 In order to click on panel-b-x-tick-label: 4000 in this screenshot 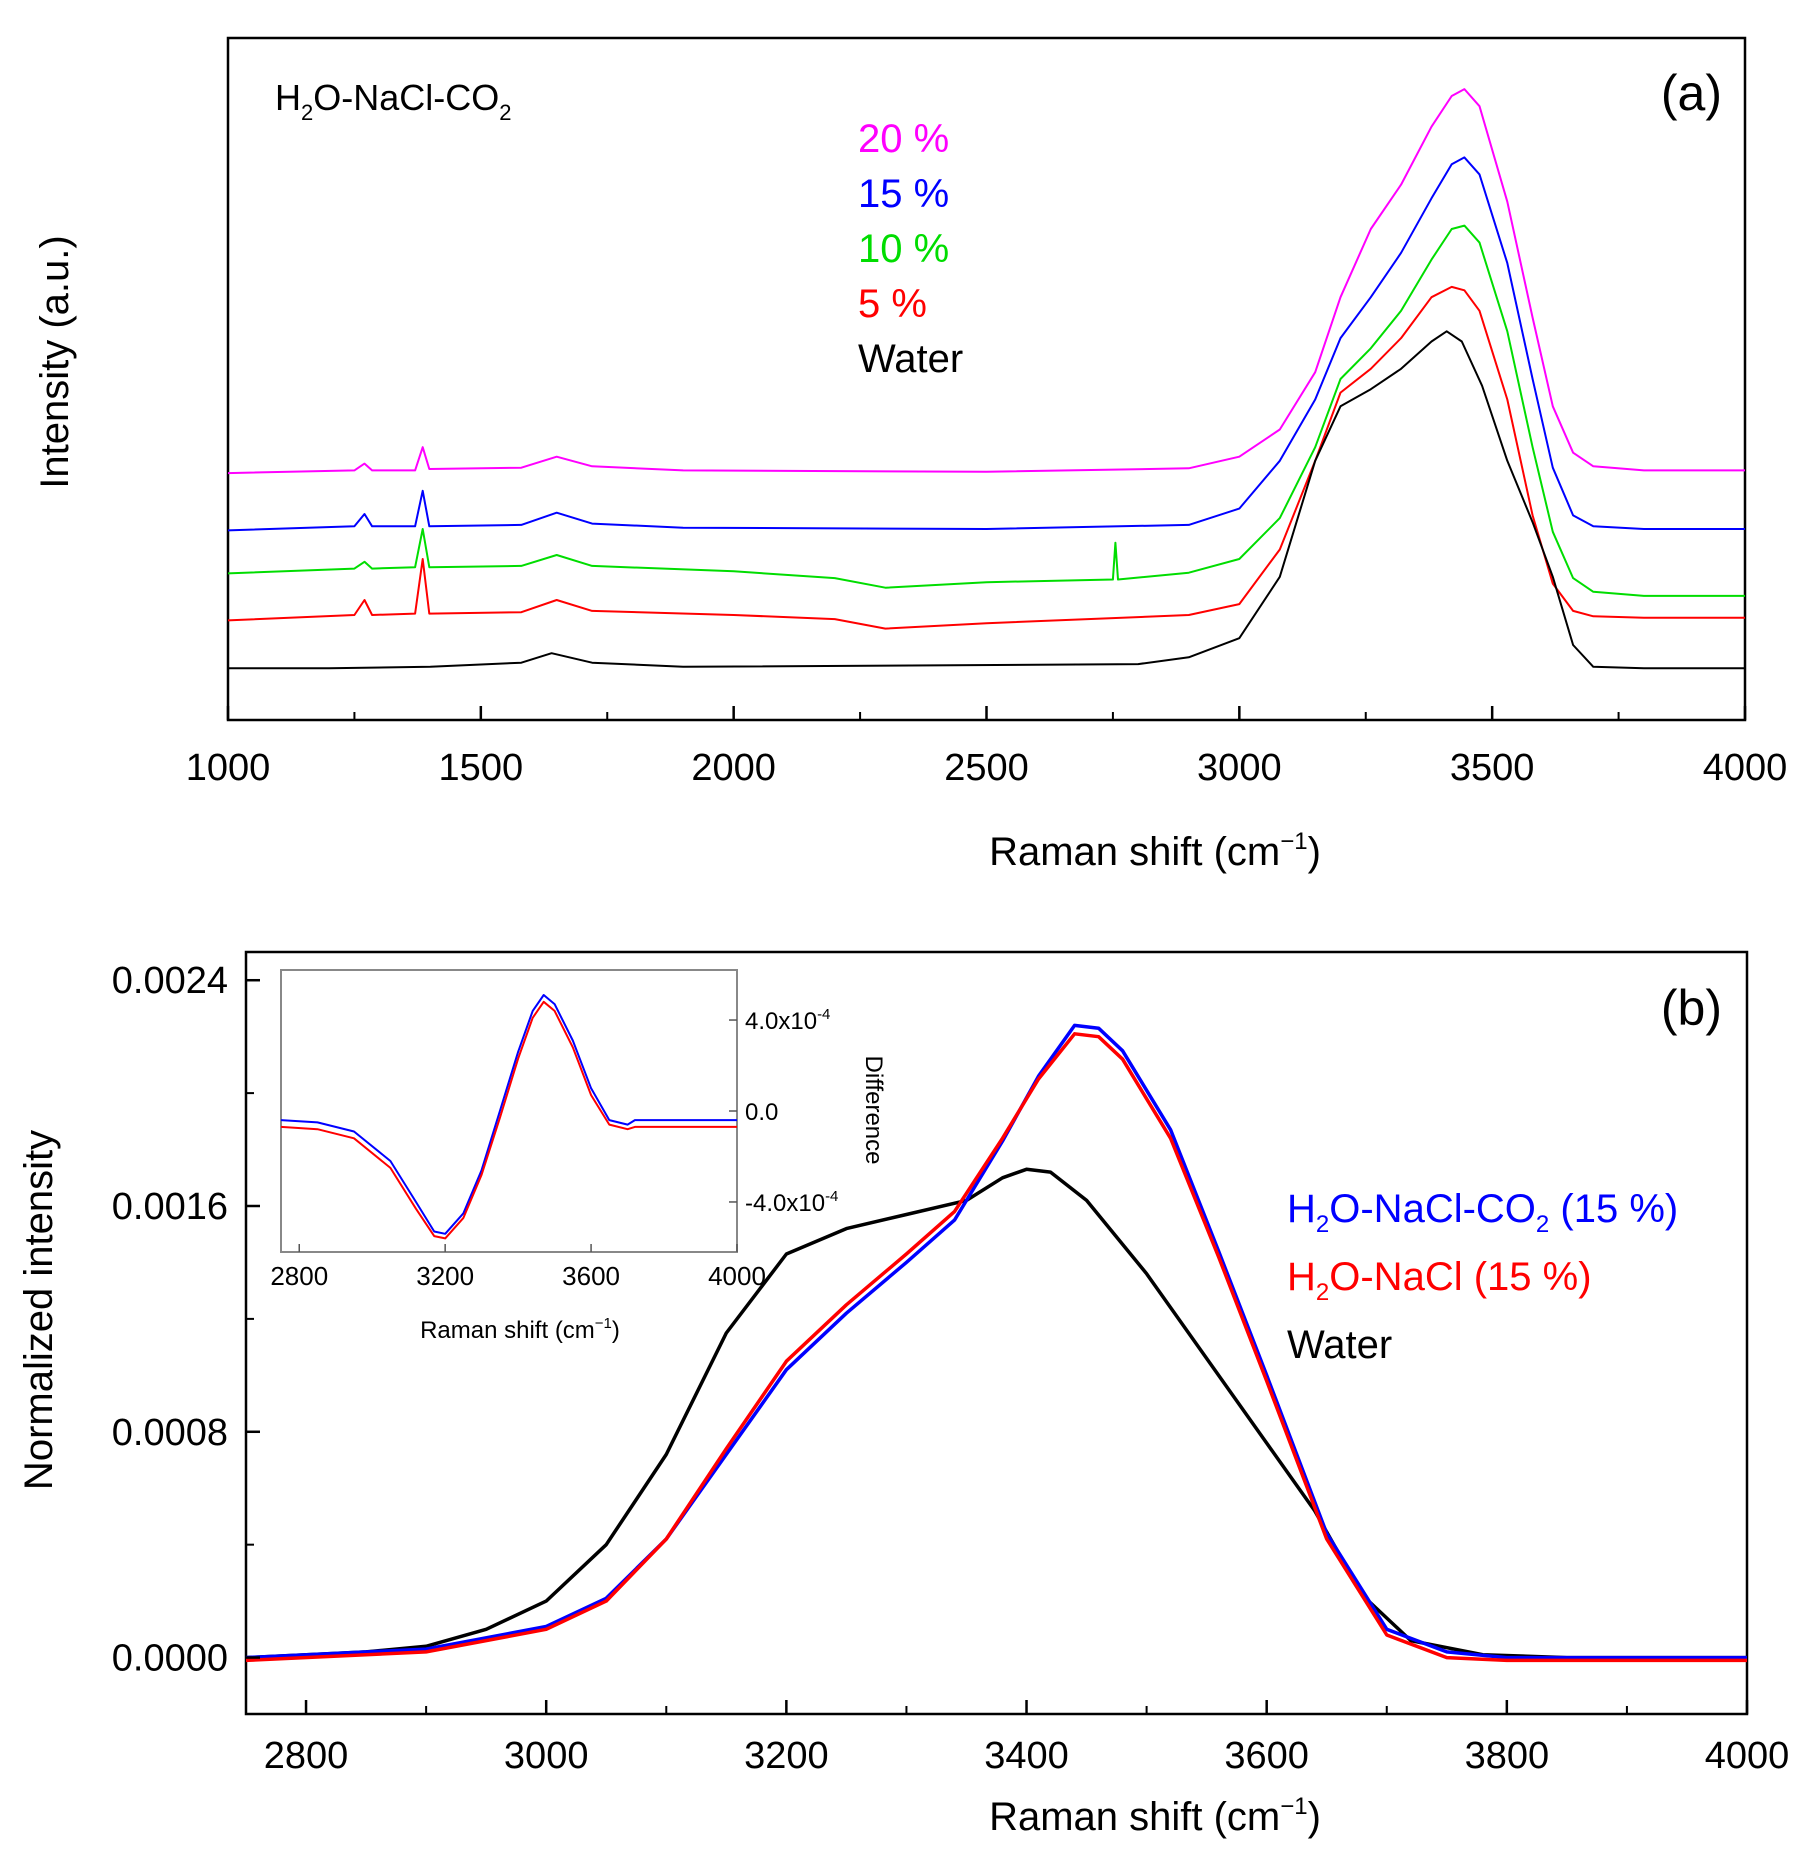, I will do `click(1747, 1756)`.